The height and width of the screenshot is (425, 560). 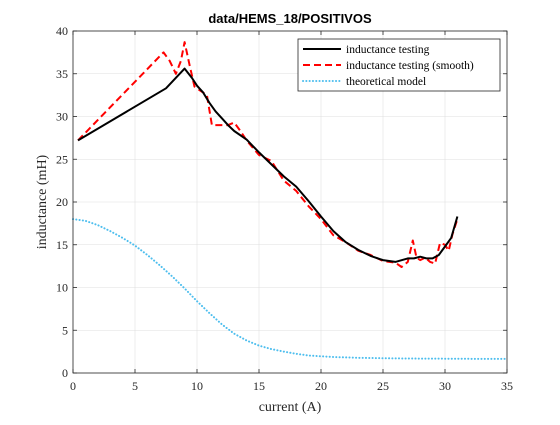 What do you see at coordinates (62, 202) in the screenshot?
I see `y-tick-label: 20` at bounding box center [62, 202].